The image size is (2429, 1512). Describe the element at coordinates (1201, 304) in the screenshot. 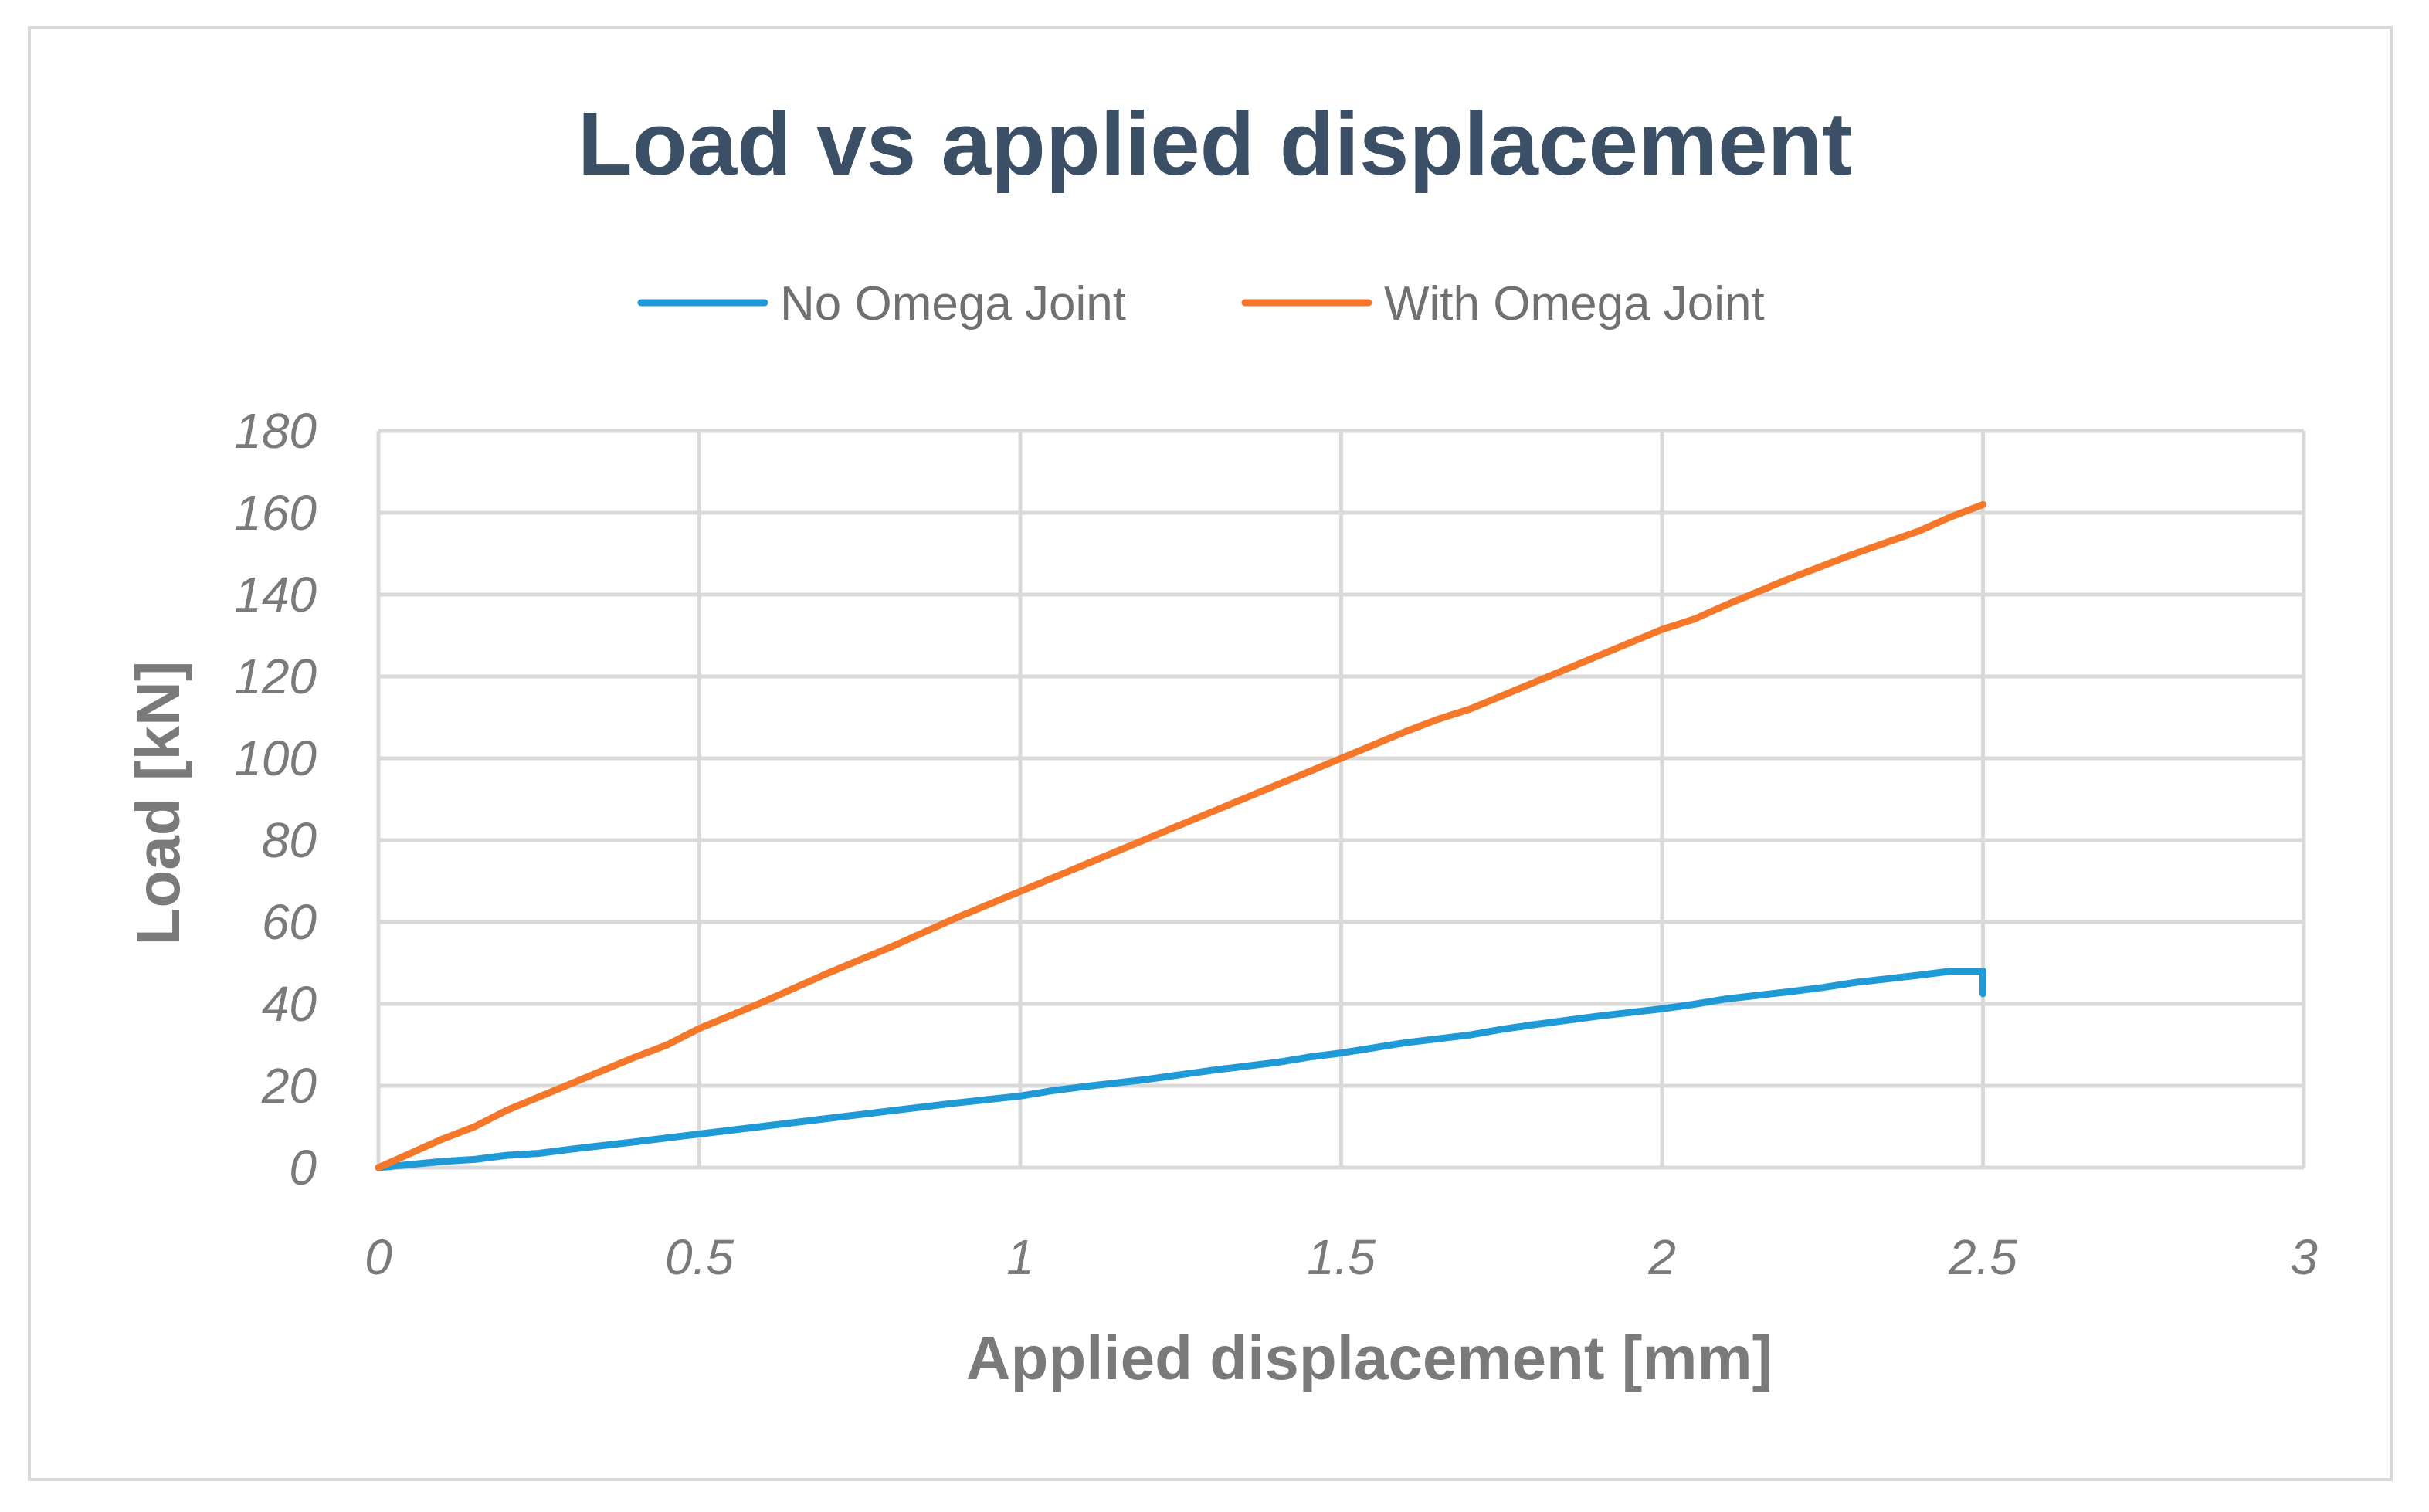

I see `legend: No Omega Joint With Omega Joint` at that location.